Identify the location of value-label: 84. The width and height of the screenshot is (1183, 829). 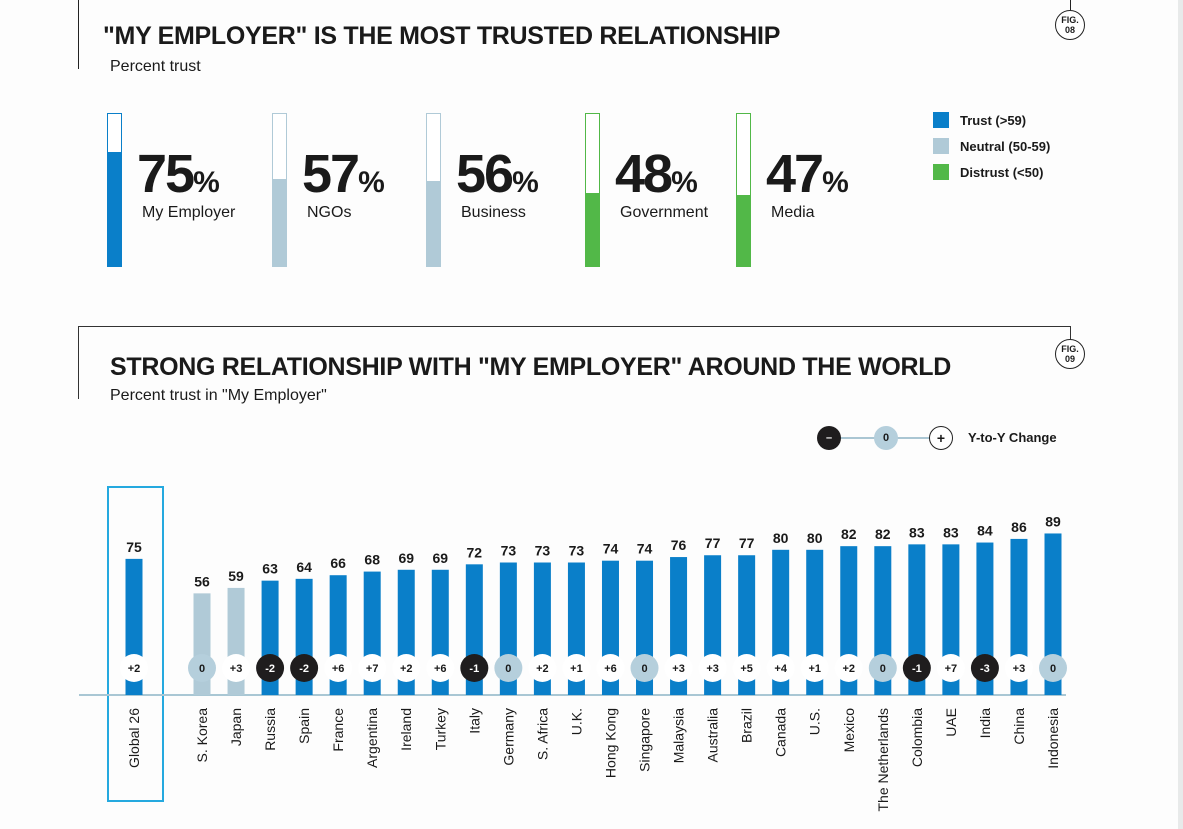
(985, 531).